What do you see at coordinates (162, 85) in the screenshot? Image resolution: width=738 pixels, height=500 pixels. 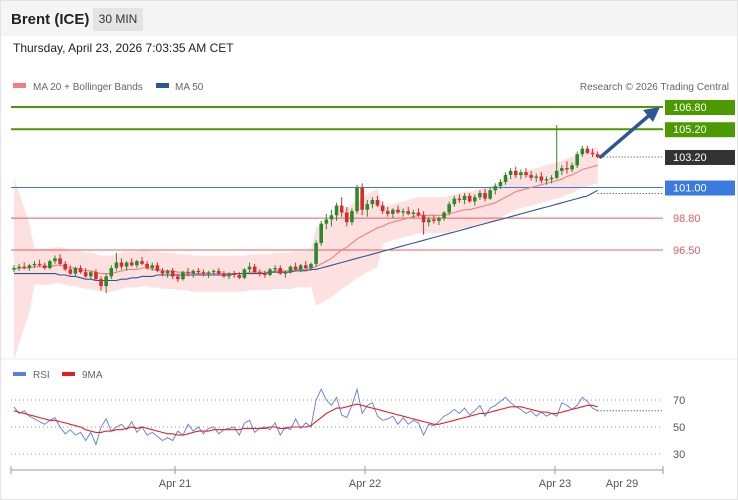 I see `ma50-legend-swatch` at bounding box center [162, 85].